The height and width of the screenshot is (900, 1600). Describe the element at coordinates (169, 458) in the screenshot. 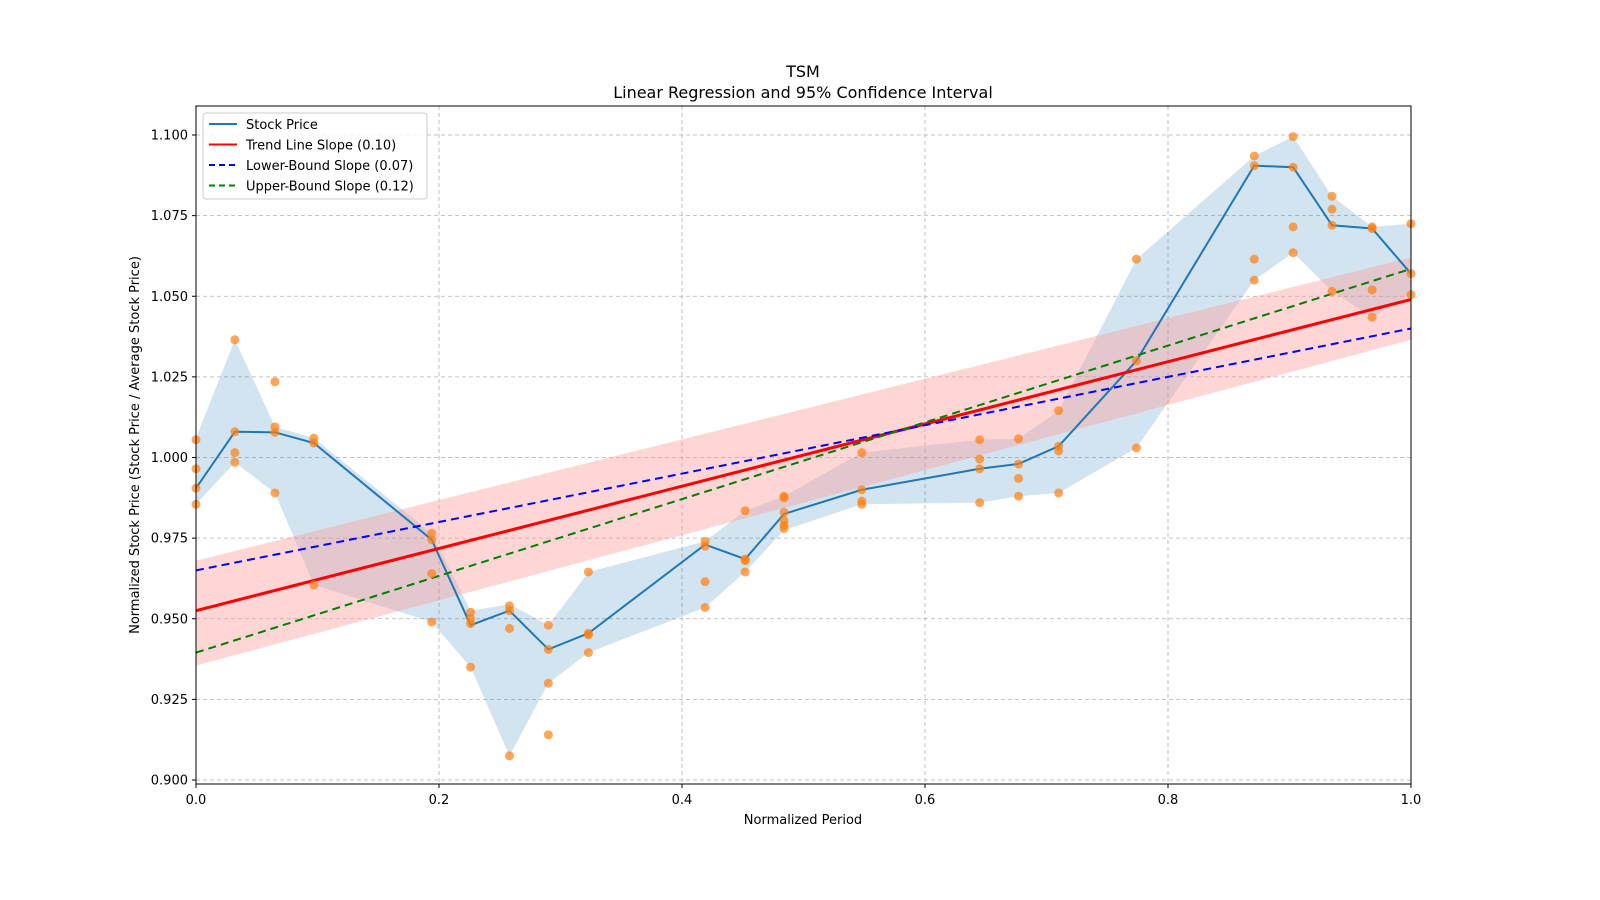

I see `y-tick-label: 1.000` at that location.